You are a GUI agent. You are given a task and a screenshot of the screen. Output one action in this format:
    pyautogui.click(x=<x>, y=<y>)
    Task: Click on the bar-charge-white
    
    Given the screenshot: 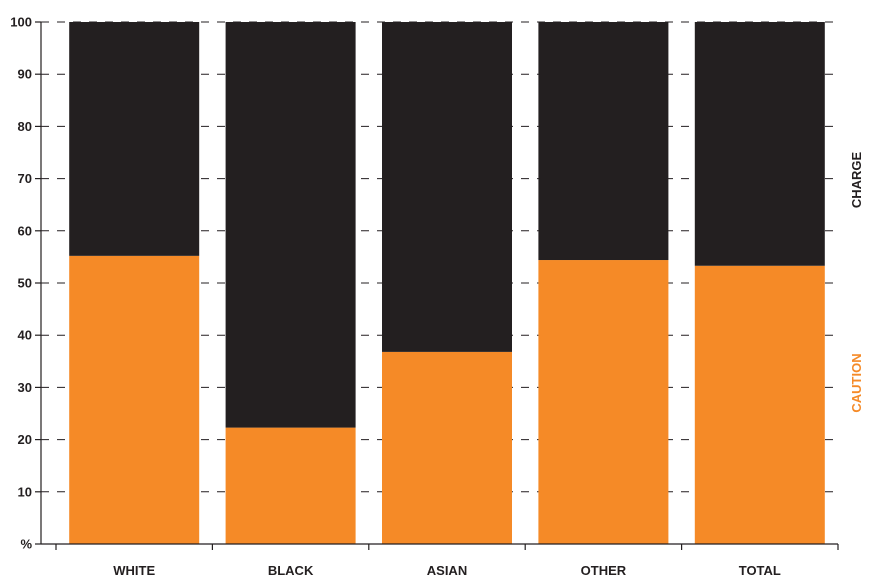 What is the action you would take?
    pyautogui.click(x=134, y=139)
    